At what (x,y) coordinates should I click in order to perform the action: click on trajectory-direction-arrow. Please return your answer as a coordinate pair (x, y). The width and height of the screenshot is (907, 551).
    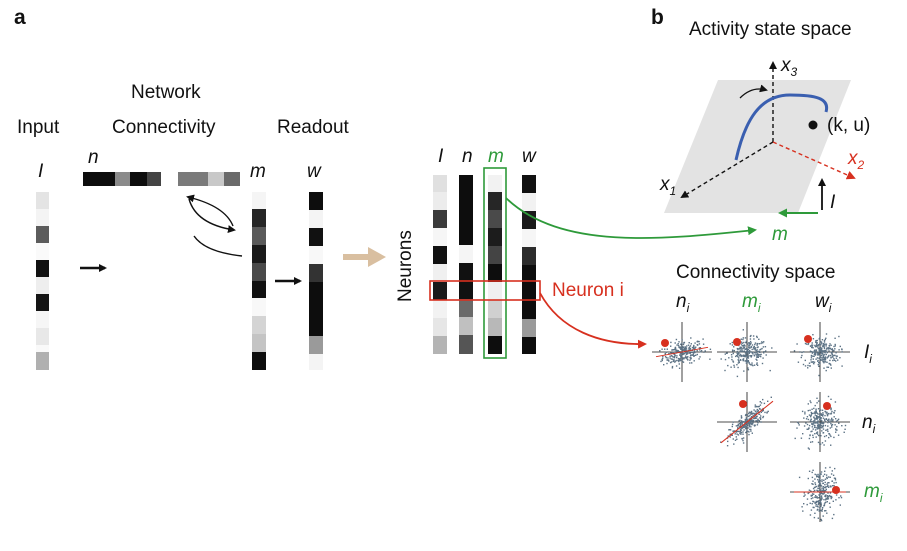
    Looking at the image, I should click on (753, 91).